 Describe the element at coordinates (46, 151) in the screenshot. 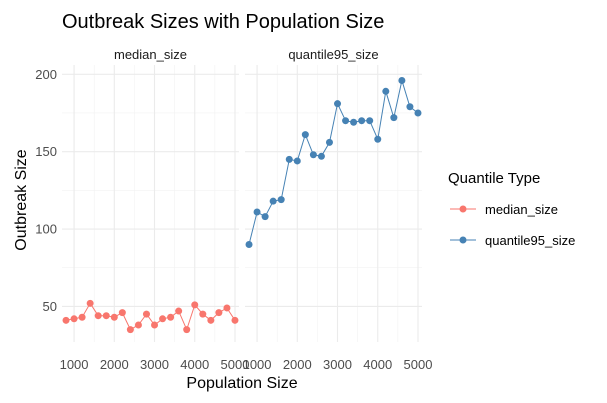

I see `y-tick-label: 150` at that location.